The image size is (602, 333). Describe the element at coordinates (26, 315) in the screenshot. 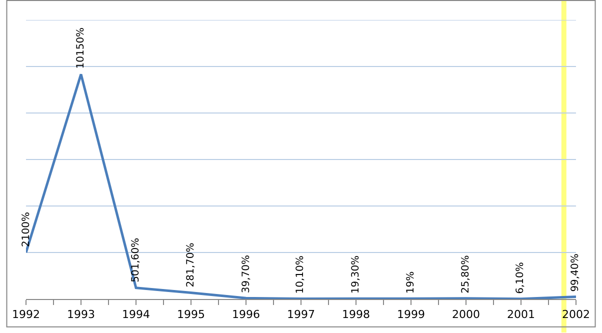

I see `x-tick-label: 1992` at that location.